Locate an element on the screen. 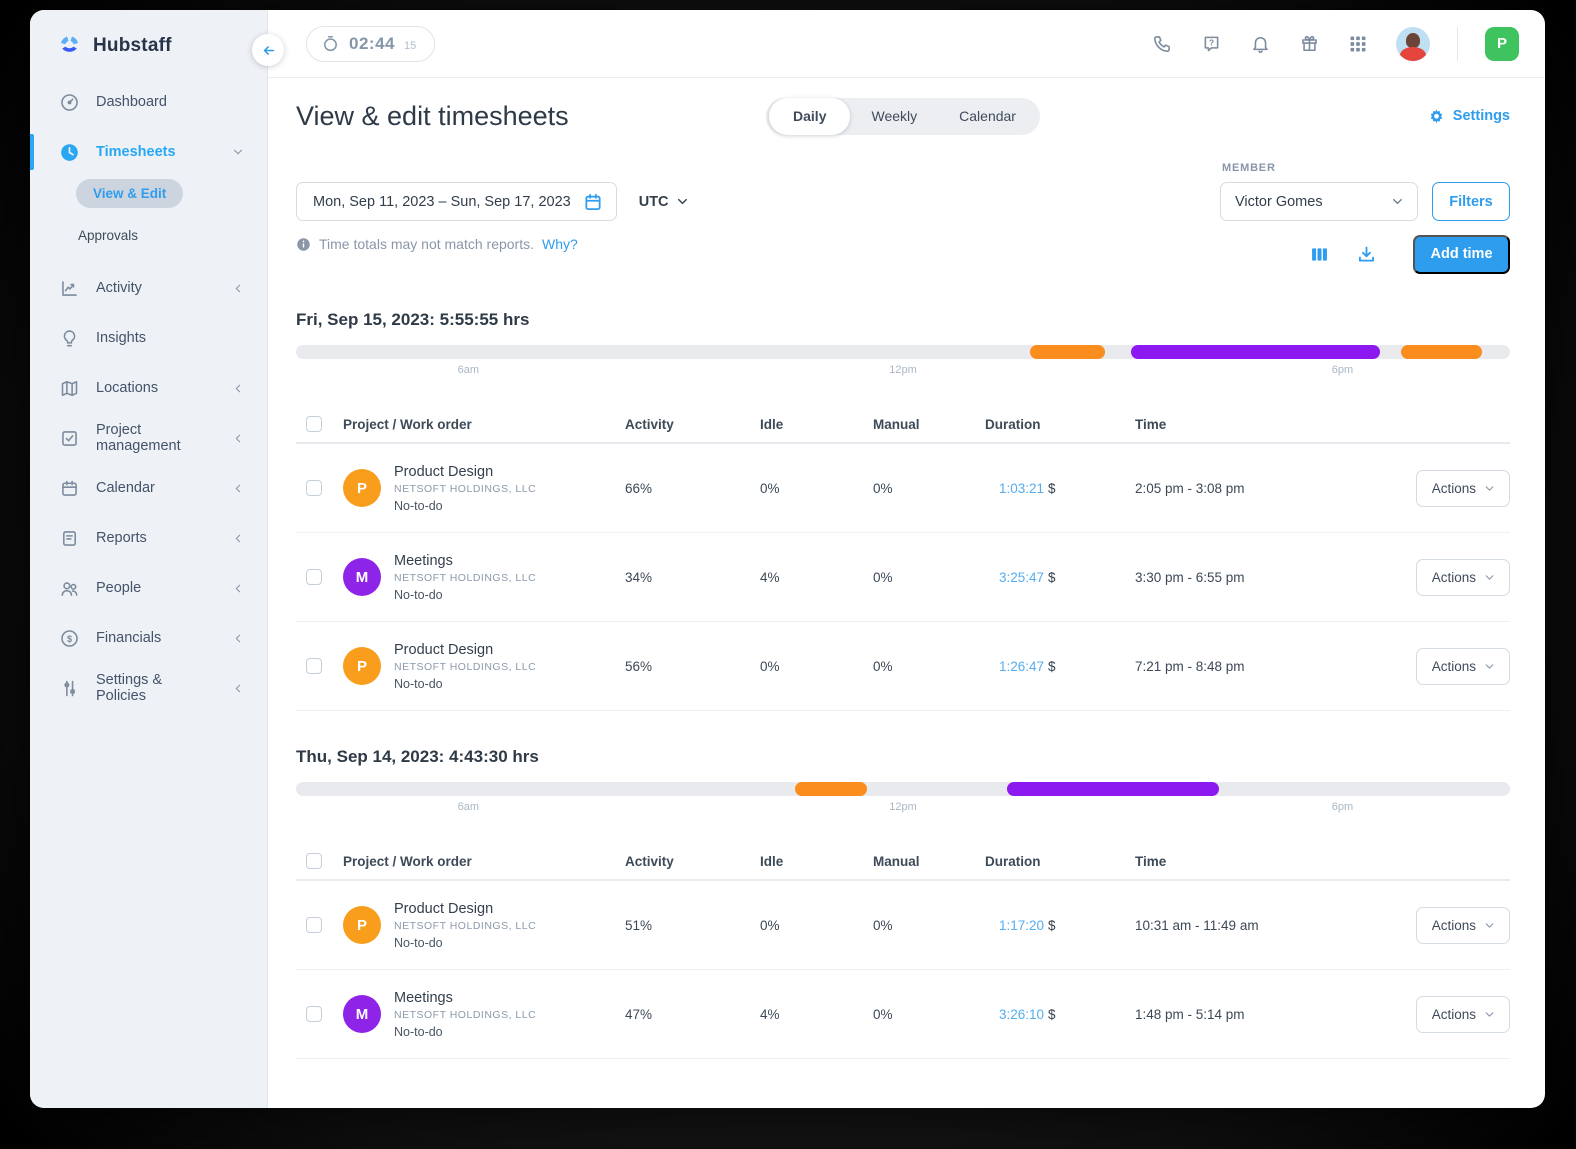 This screenshot has width=1576, height=1149. time-range: 2:05 pm - 3:08 pm is located at coordinates (1190, 488).